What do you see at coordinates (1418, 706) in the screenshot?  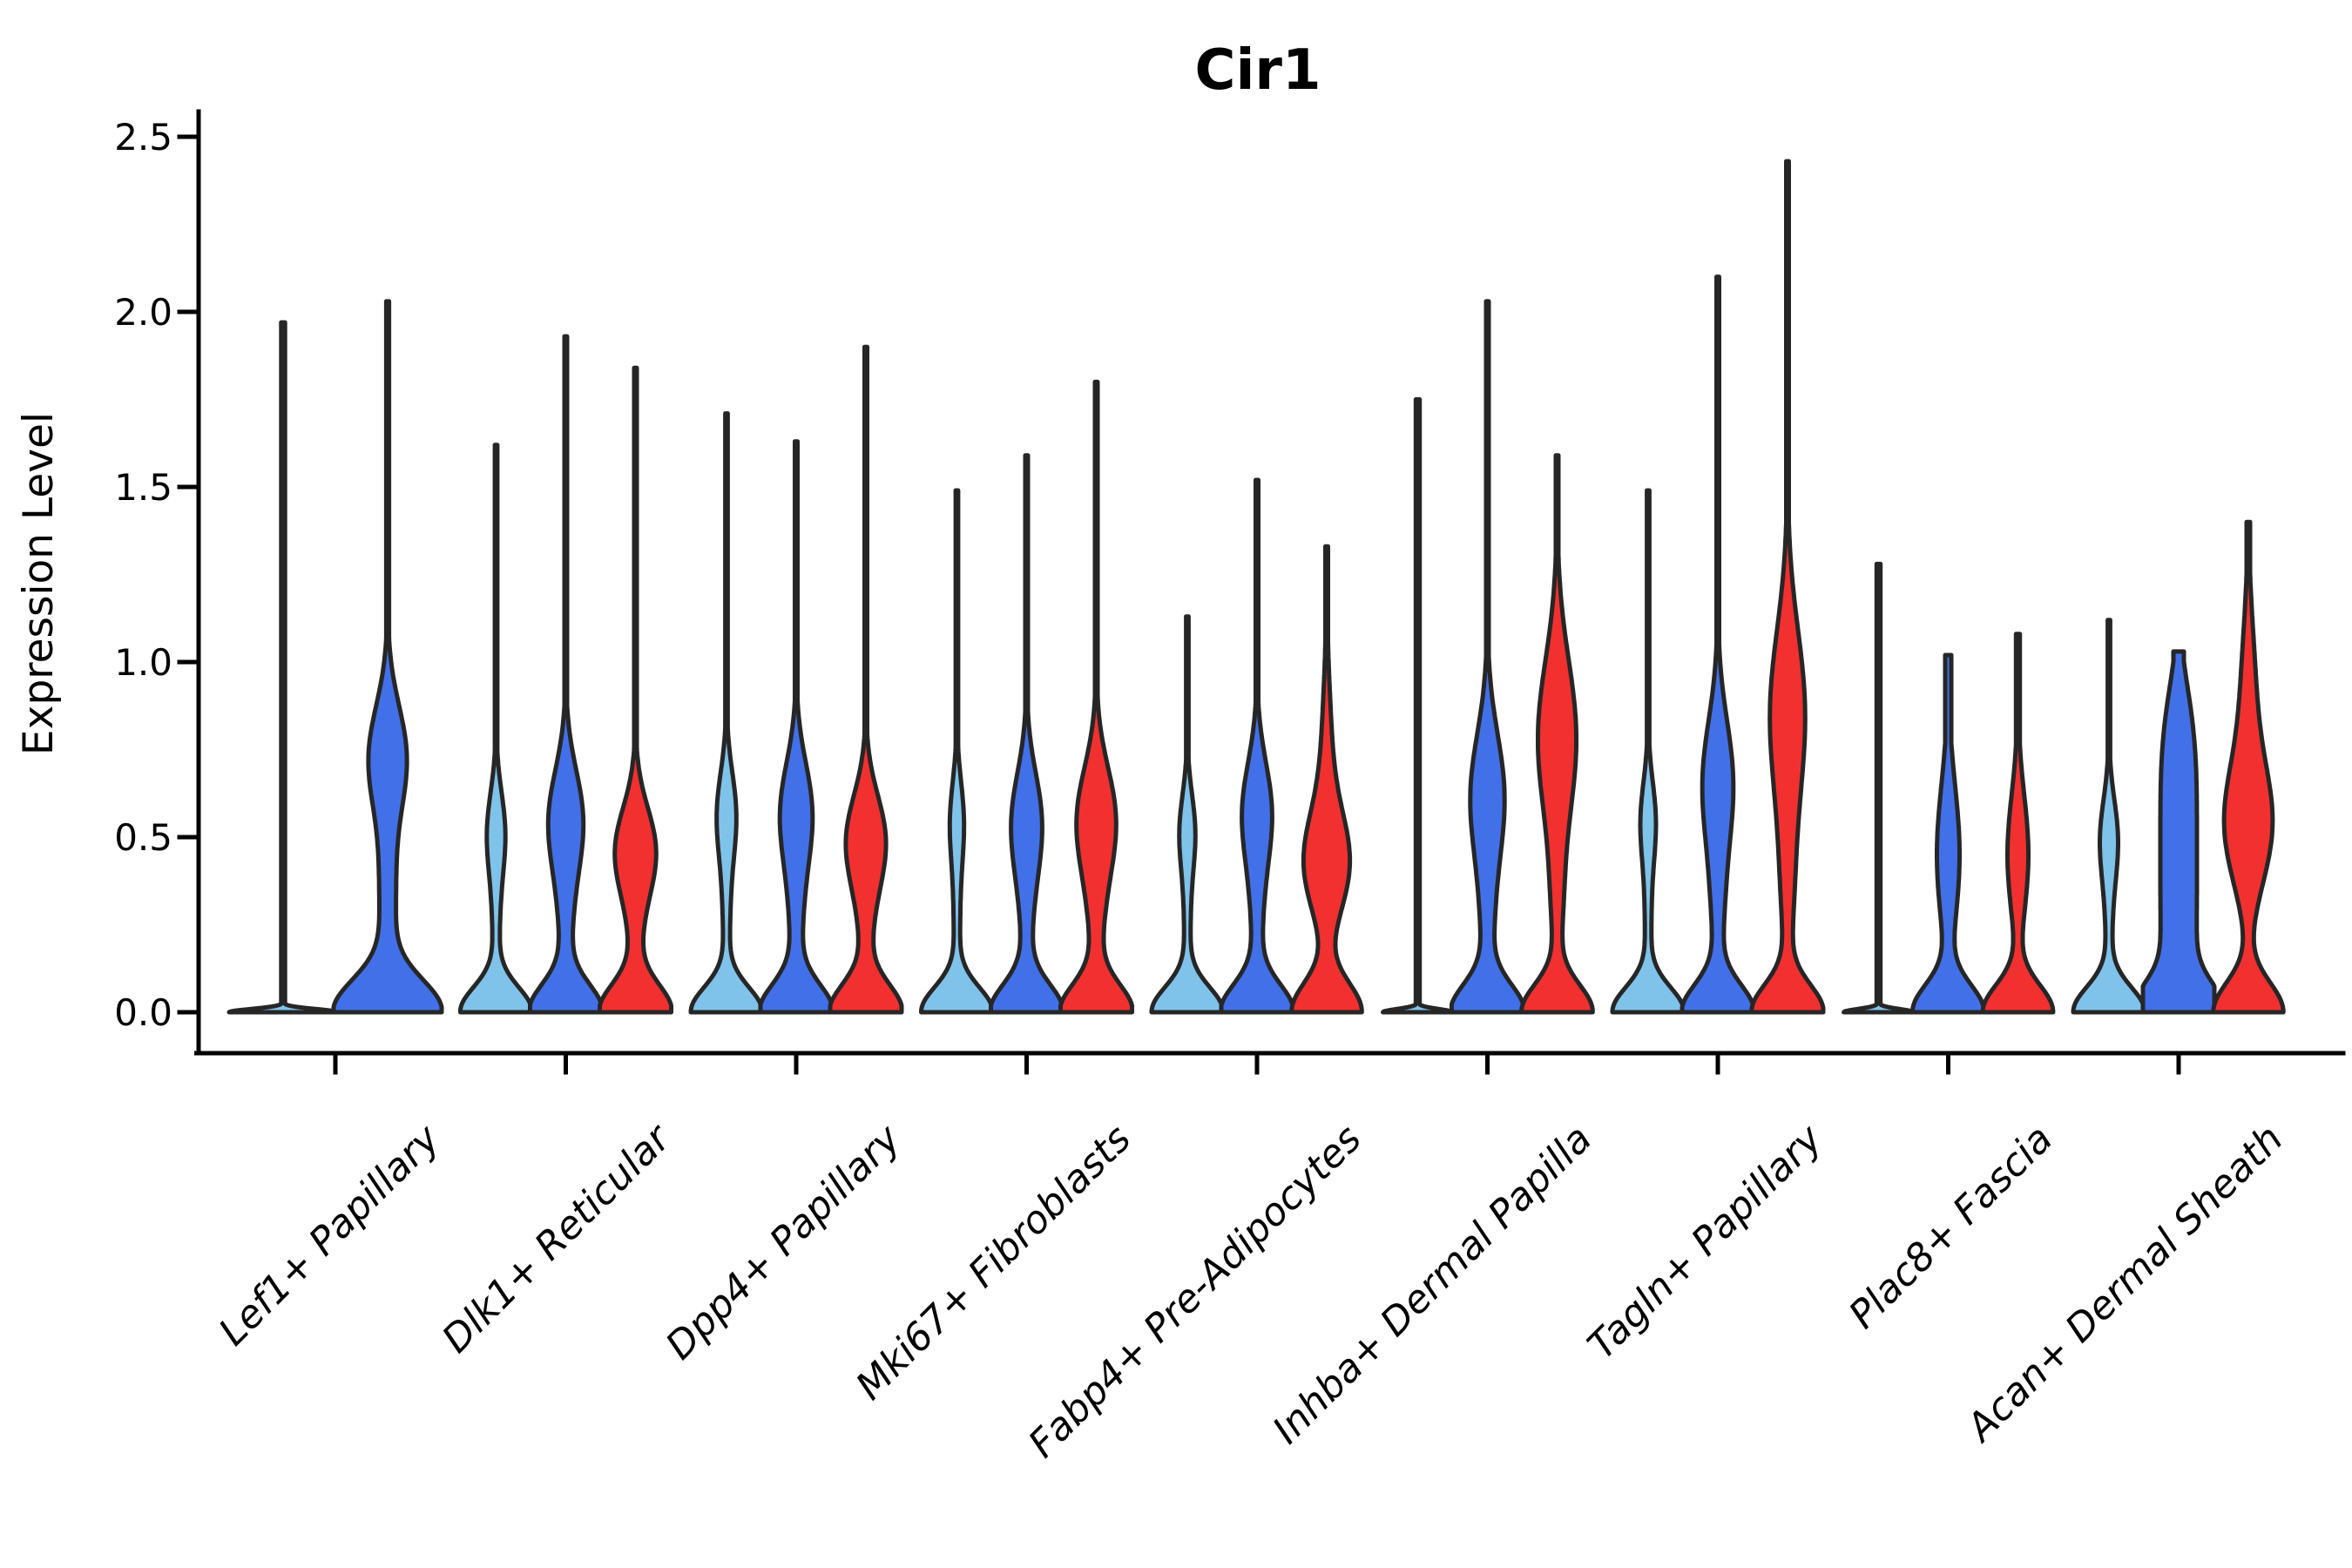 I see `violin-inhba-light_blue` at bounding box center [1418, 706].